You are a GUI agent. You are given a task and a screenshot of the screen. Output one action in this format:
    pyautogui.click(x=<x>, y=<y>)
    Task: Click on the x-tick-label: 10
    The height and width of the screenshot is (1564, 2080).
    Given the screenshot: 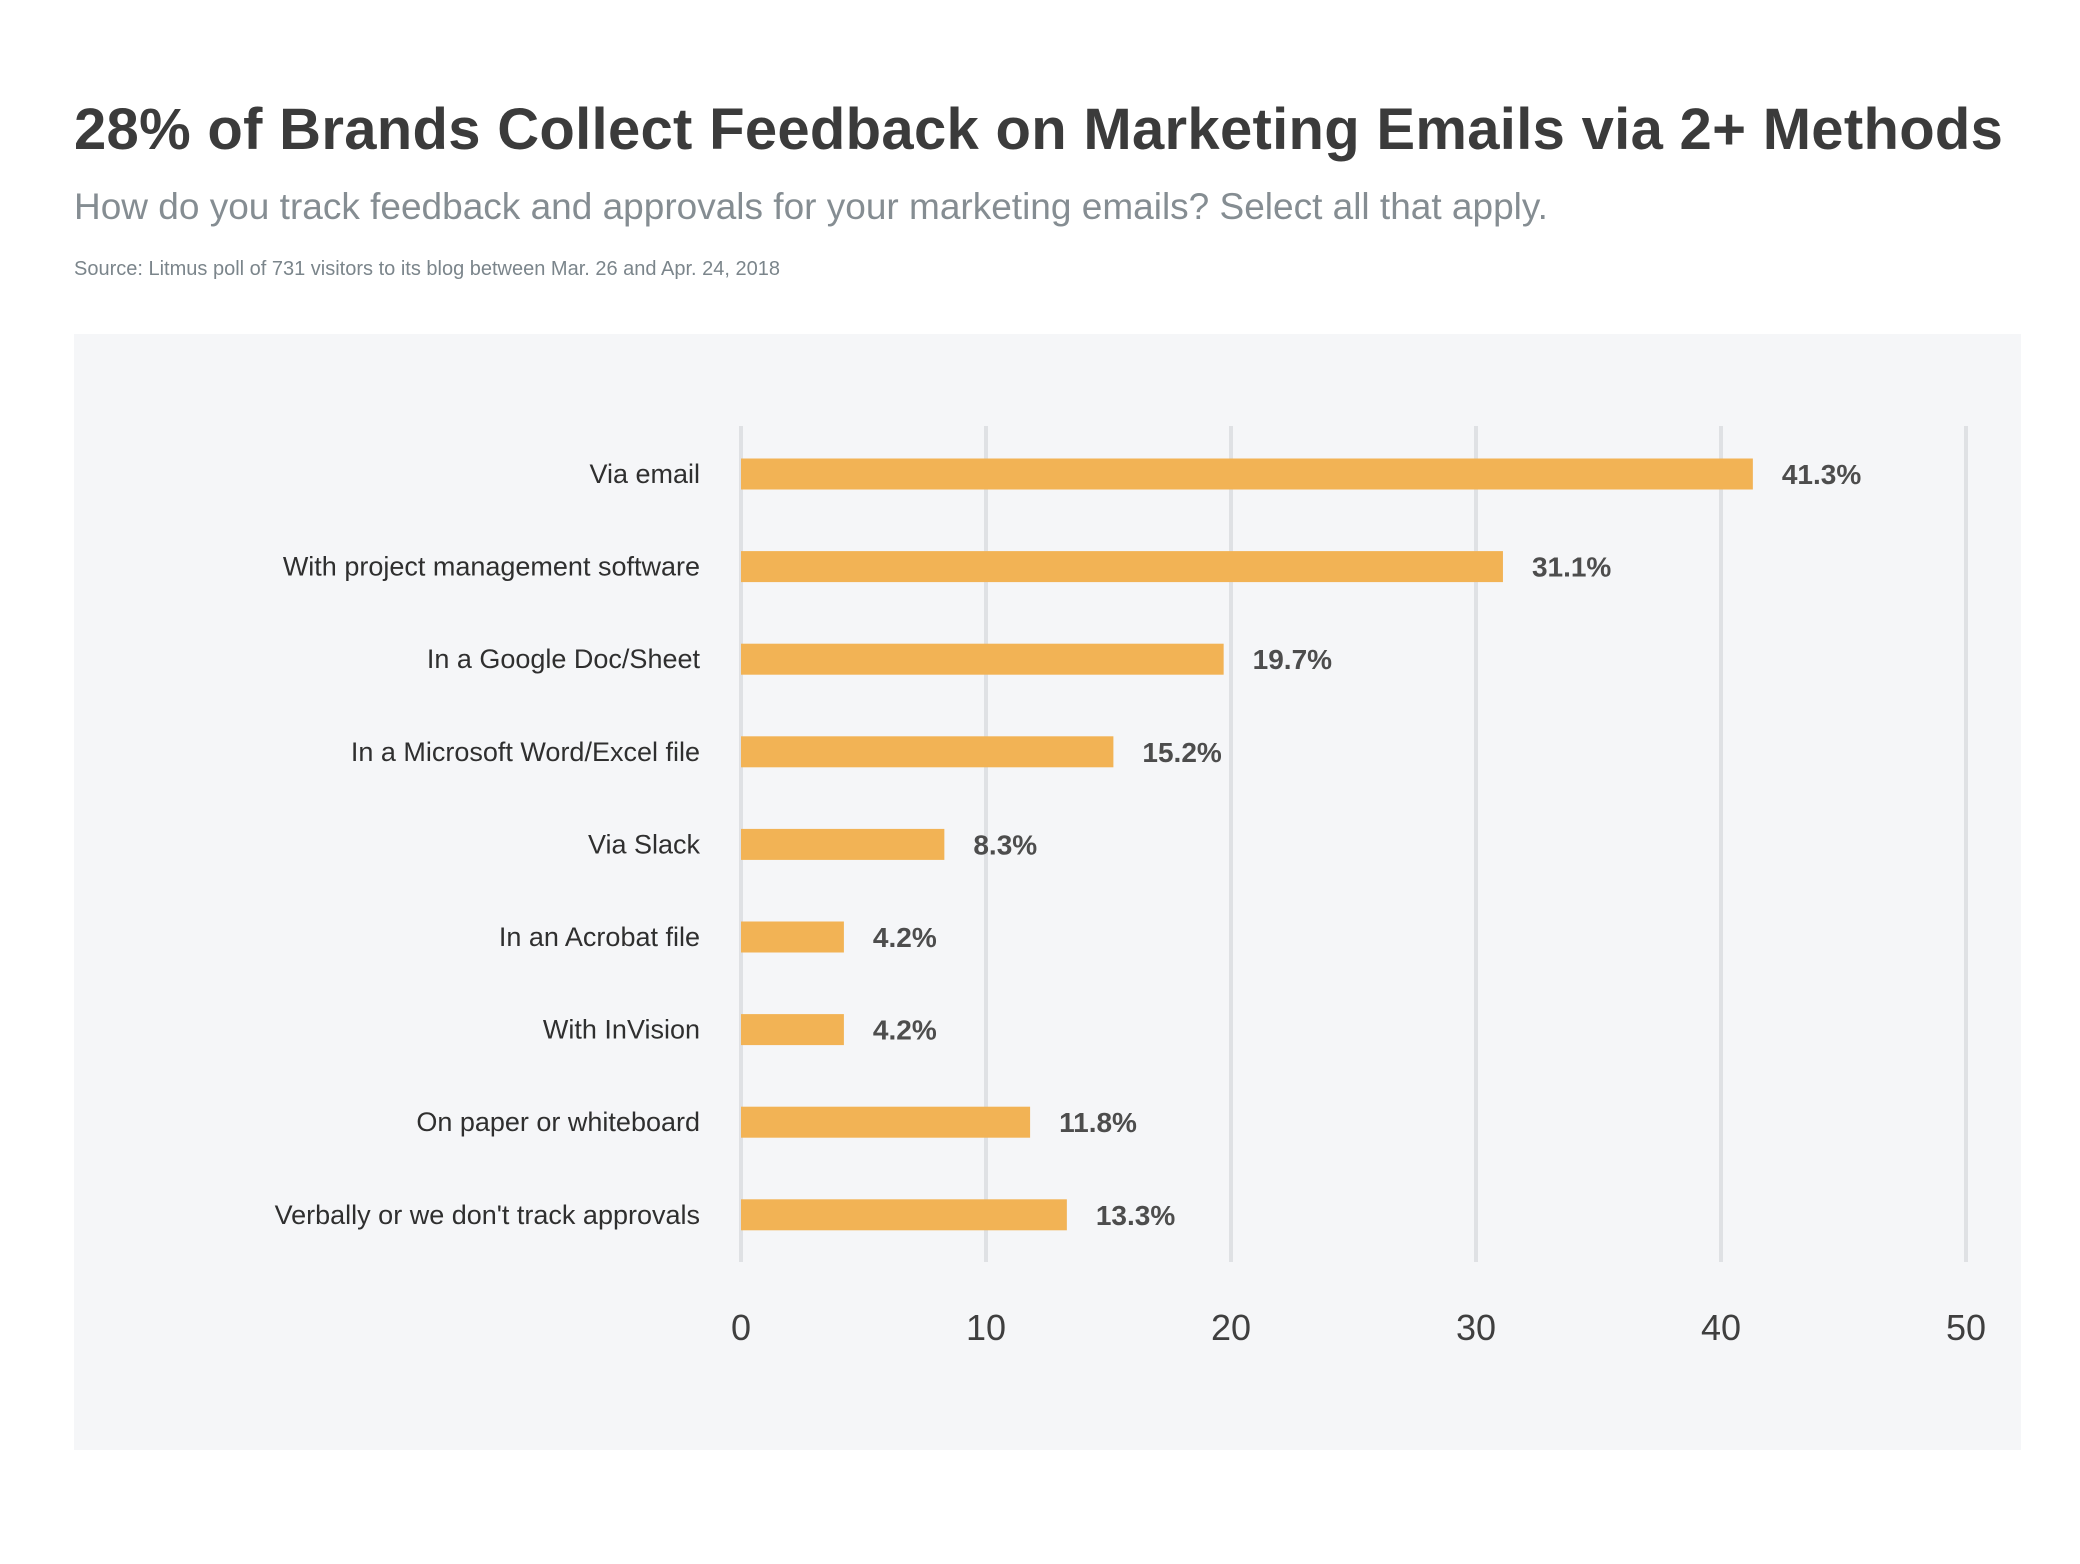 What is the action you would take?
    pyautogui.click(x=986, y=1327)
    